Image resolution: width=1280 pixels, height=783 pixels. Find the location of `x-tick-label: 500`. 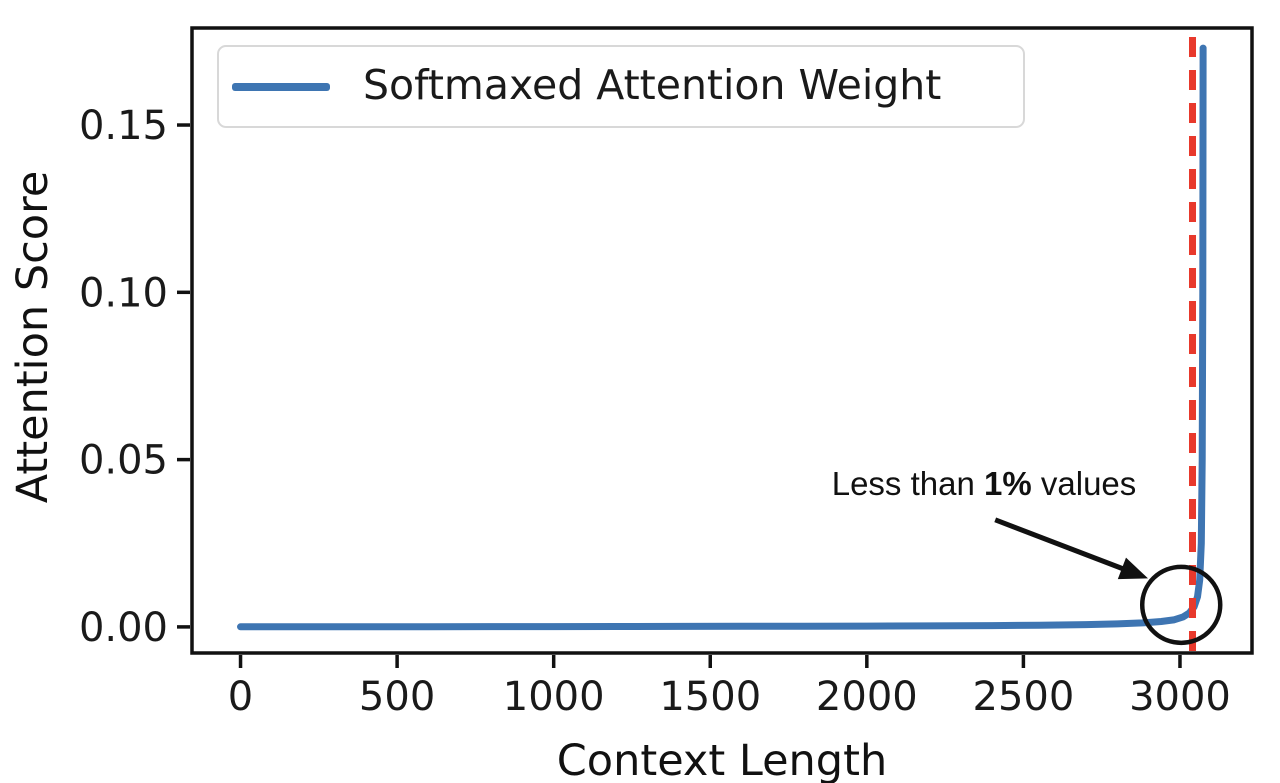

x-tick-label: 500 is located at coordinates (397, 697).